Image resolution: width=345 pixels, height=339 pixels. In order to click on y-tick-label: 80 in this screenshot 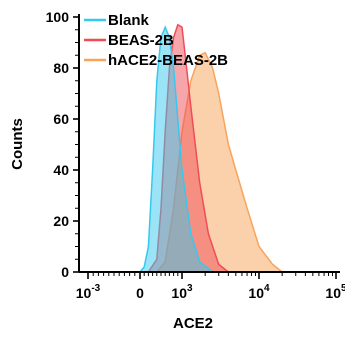, I will do `click(61, 68)`.